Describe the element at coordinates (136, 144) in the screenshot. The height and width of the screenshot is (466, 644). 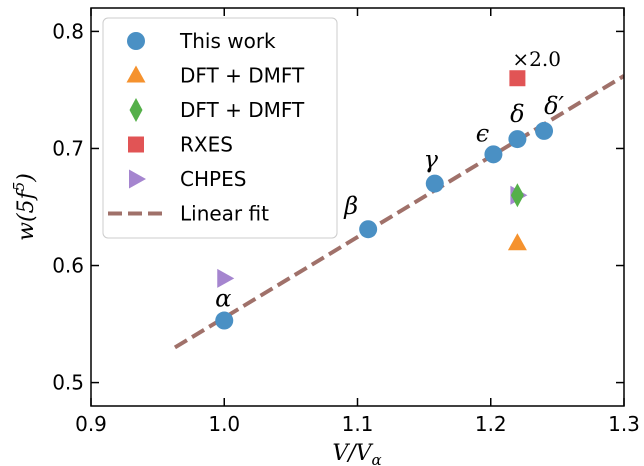
I see `legend-rxes-square-swatch` at that location.